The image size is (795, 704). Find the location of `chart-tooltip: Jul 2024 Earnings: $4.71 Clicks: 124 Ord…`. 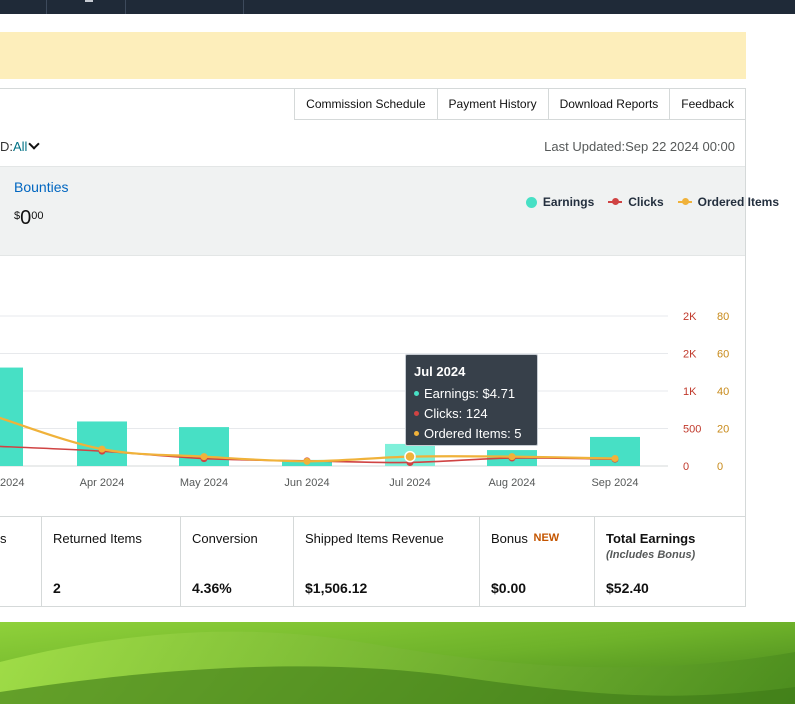

chart-tooltip: Jul 2024 Earnings: $4.71 Clicks: 124 Ord… is located at coordinates (471, 400).